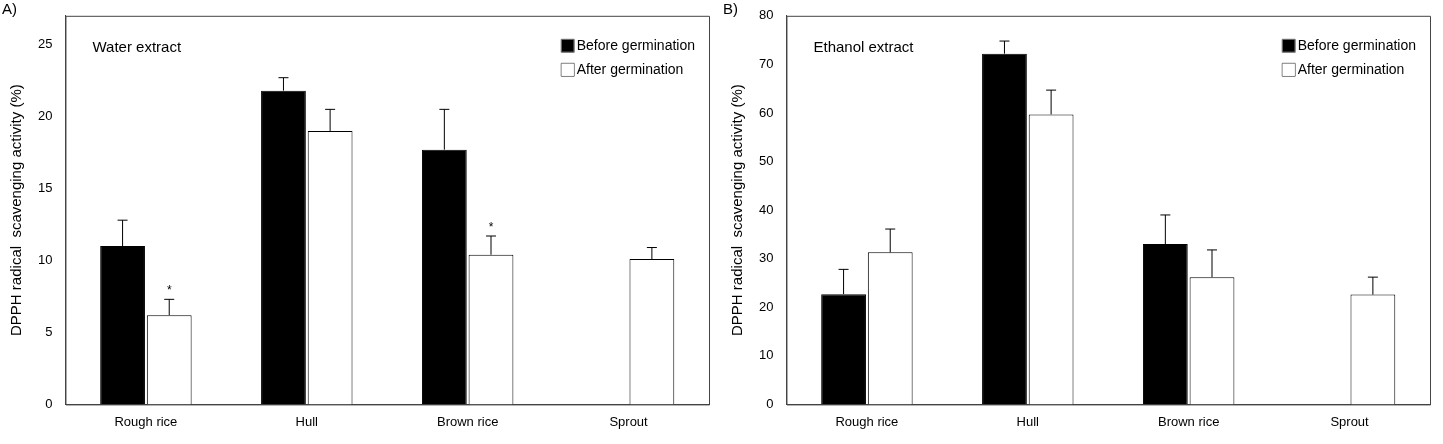 This screenshot has height=444, width=1443. What do you see at coordinates (766, 112) in the screenshot?
I see `y-tick-label: 60` at bounding box center [766, 112].